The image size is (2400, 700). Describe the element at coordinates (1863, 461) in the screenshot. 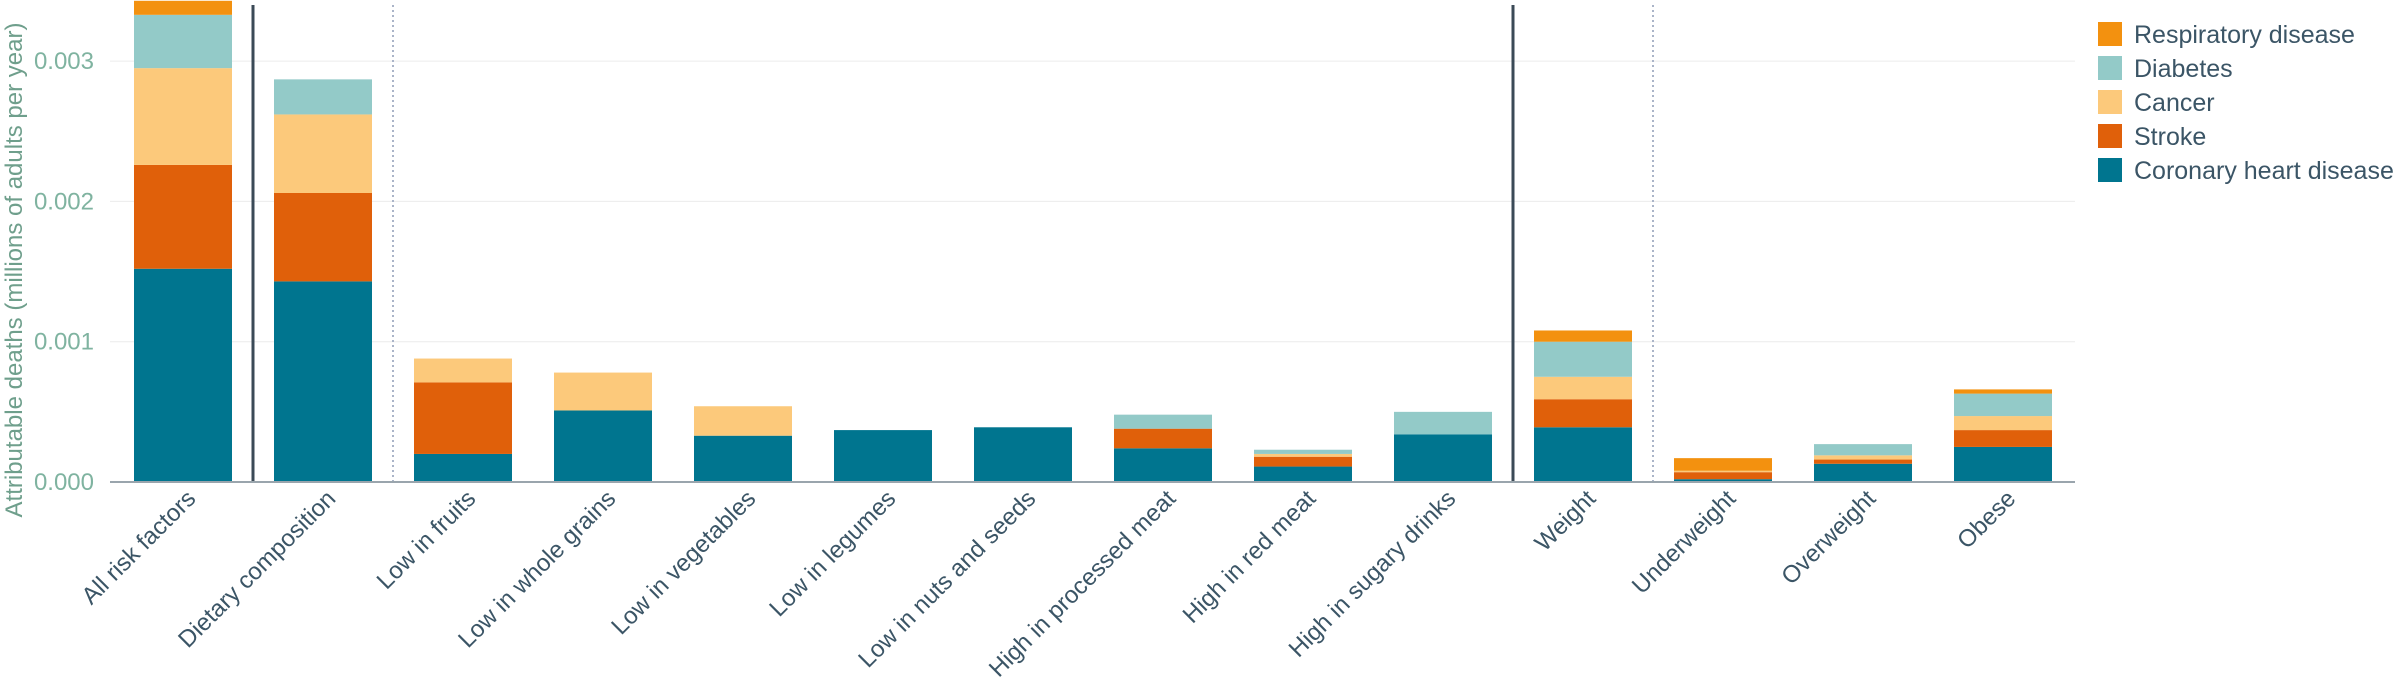

I see `bar-overweight-stroke` at that location.